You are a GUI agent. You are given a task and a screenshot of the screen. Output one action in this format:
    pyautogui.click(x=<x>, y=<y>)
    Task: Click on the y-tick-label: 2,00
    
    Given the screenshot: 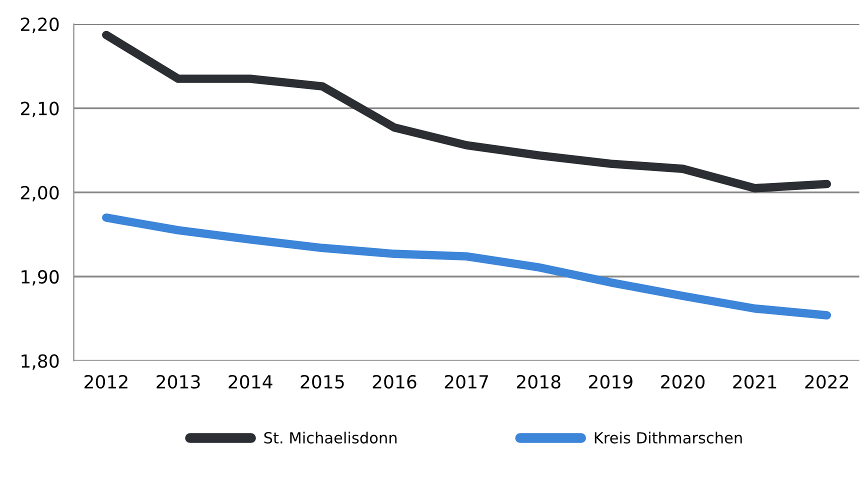 What is the action you would take?
    pyautogui.click(x=40, y=194)
    